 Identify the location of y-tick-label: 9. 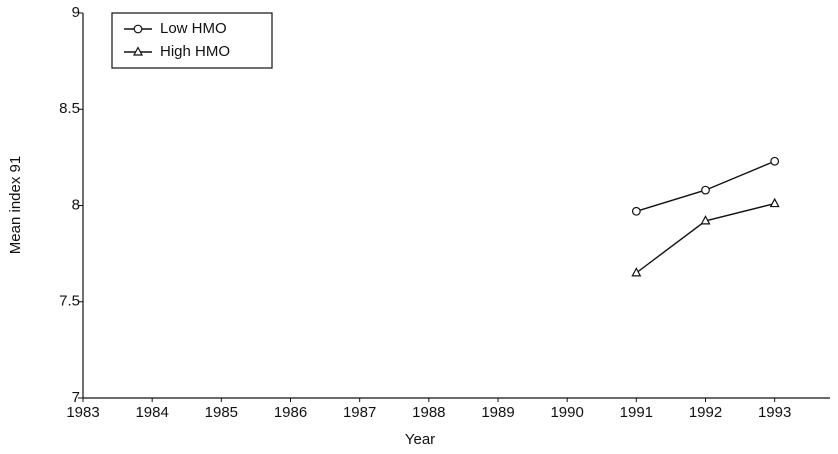
(76, 12).